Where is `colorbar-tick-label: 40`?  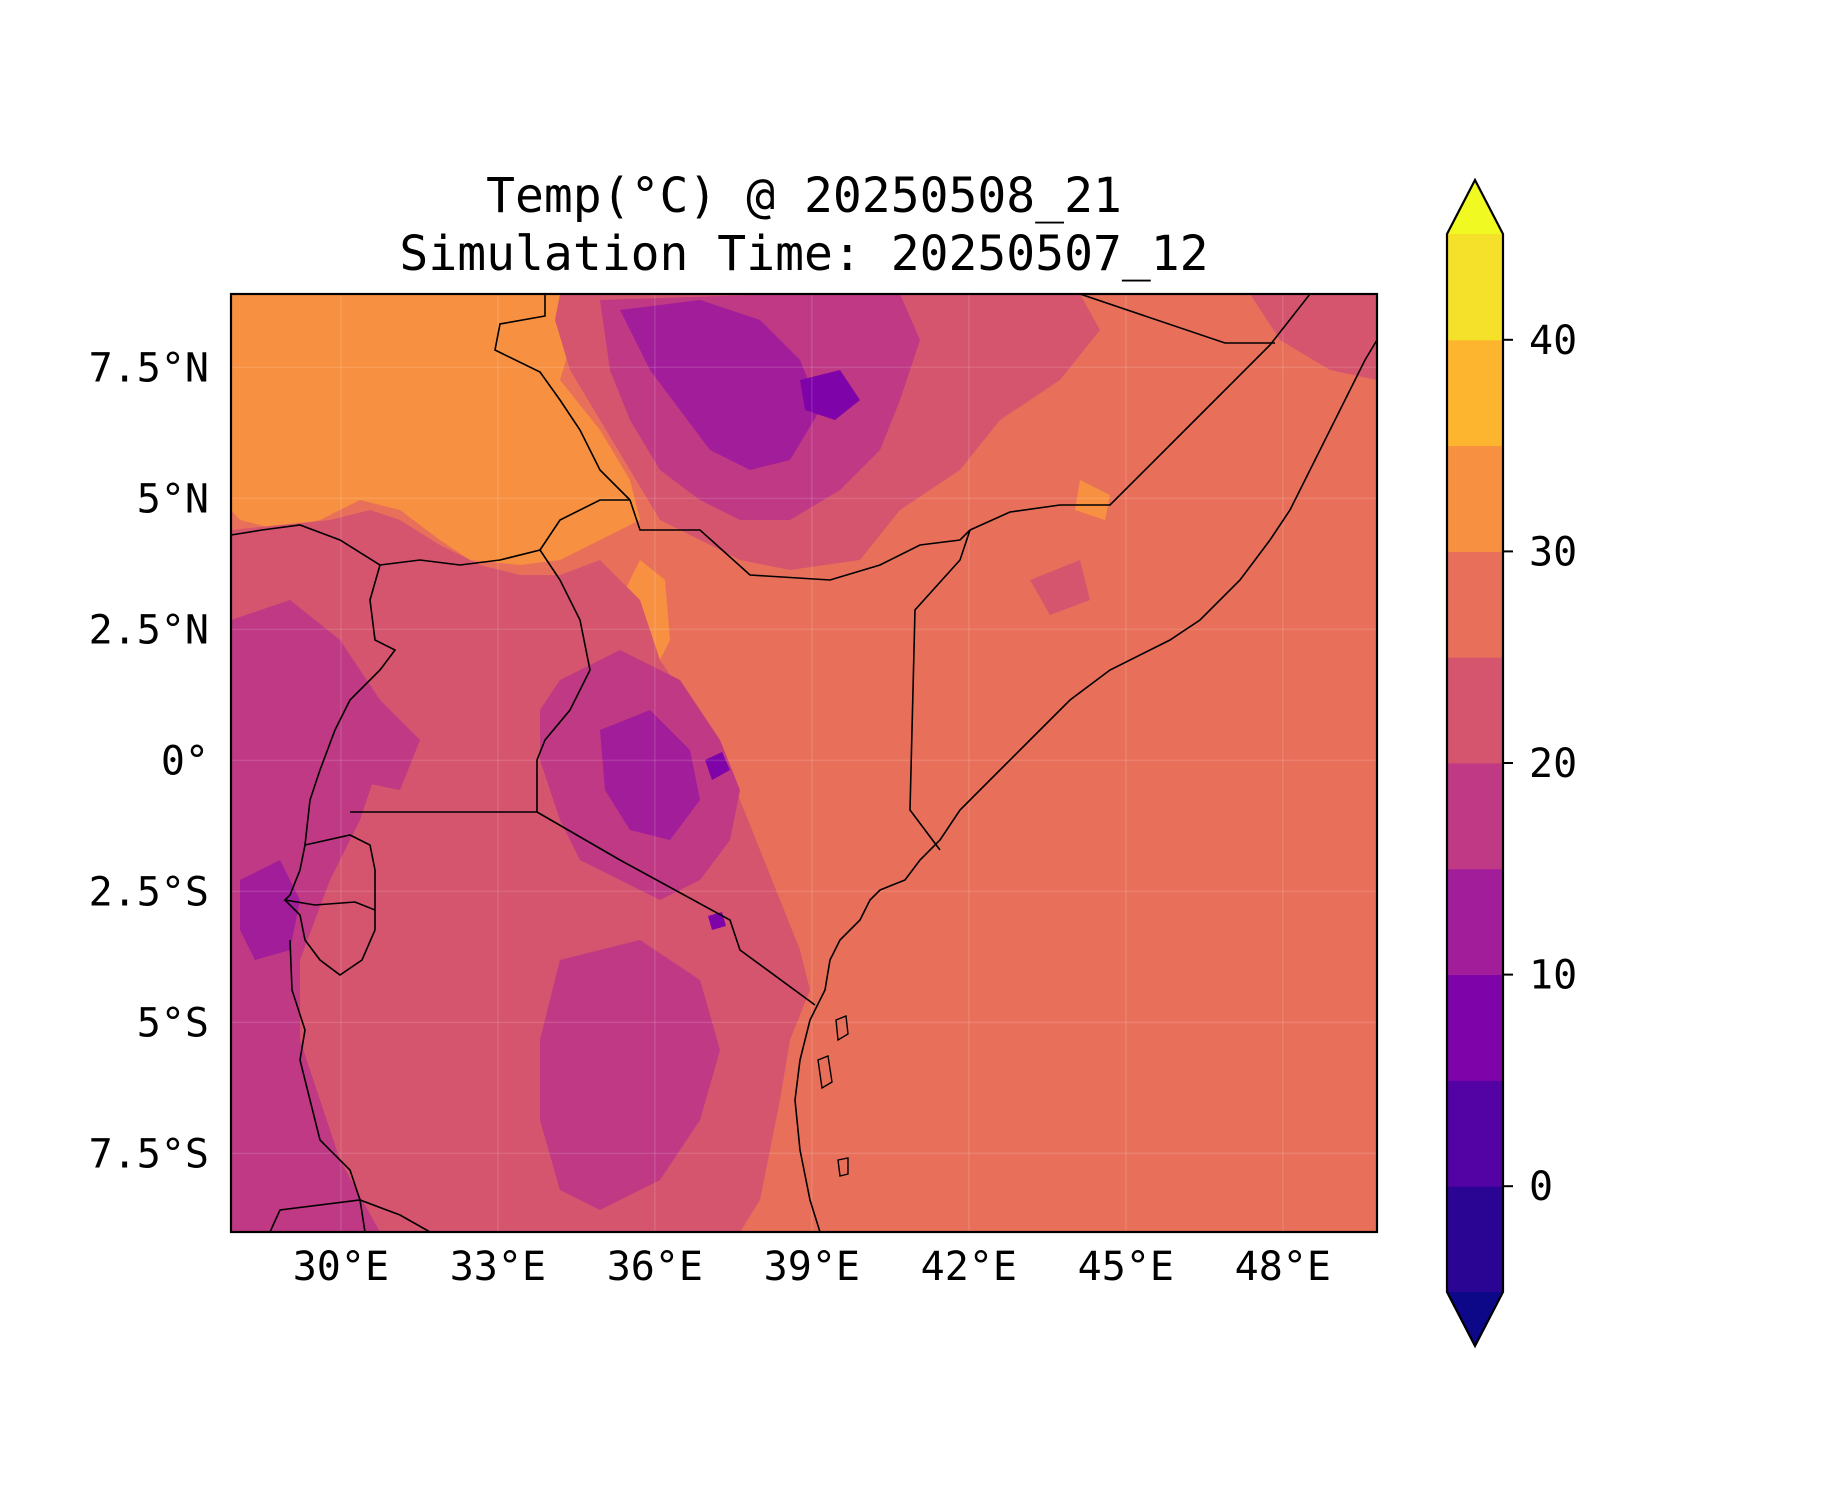 colorbar-tick-label: 40 is located at coordinates (1553, 341).